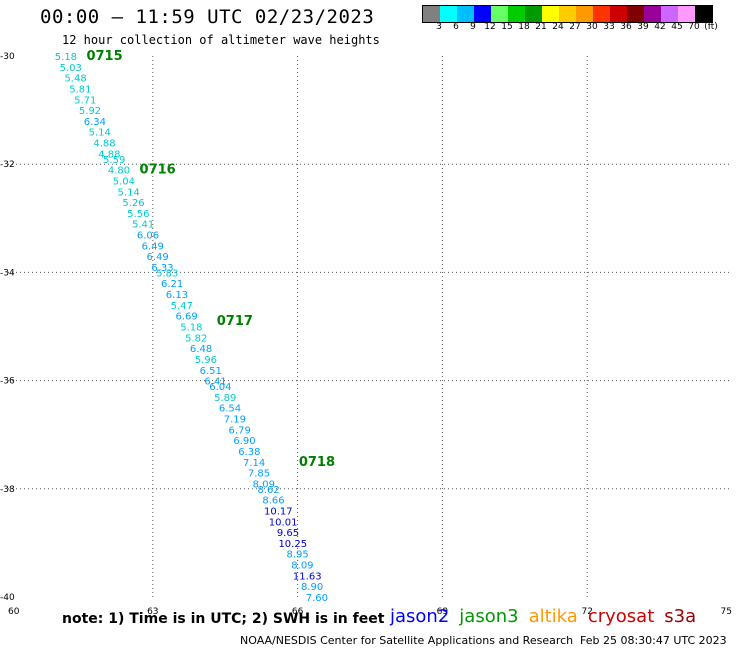 This screenshot has width=740, height=650. What do you see at coordinates (7, 57) in the screenshot?
I see `y-tick-label: -30` at bounding box center [7, 57].